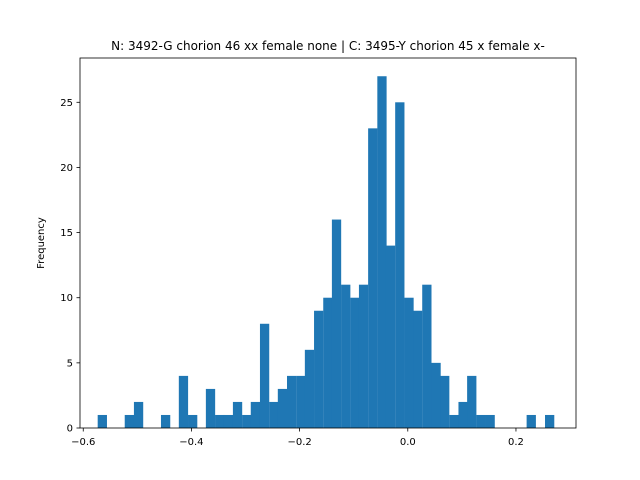 The height and width of the screenshot is (480, 640). I want to click on x-axis: −0.6 −0.4 −0.2 0.0 0.2, so click(297, 438).